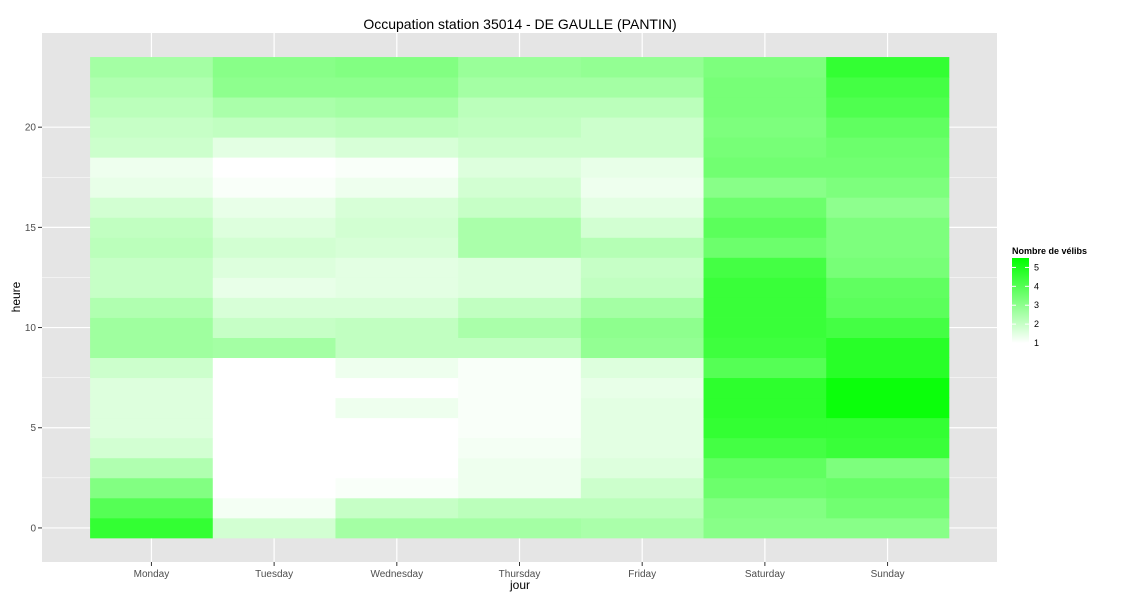 The height and width of the screenshot is (600, 1125). Describe the element at coordinates (520, 574) in the screenshot. I see `x-tick-label: Thursday` at that location.